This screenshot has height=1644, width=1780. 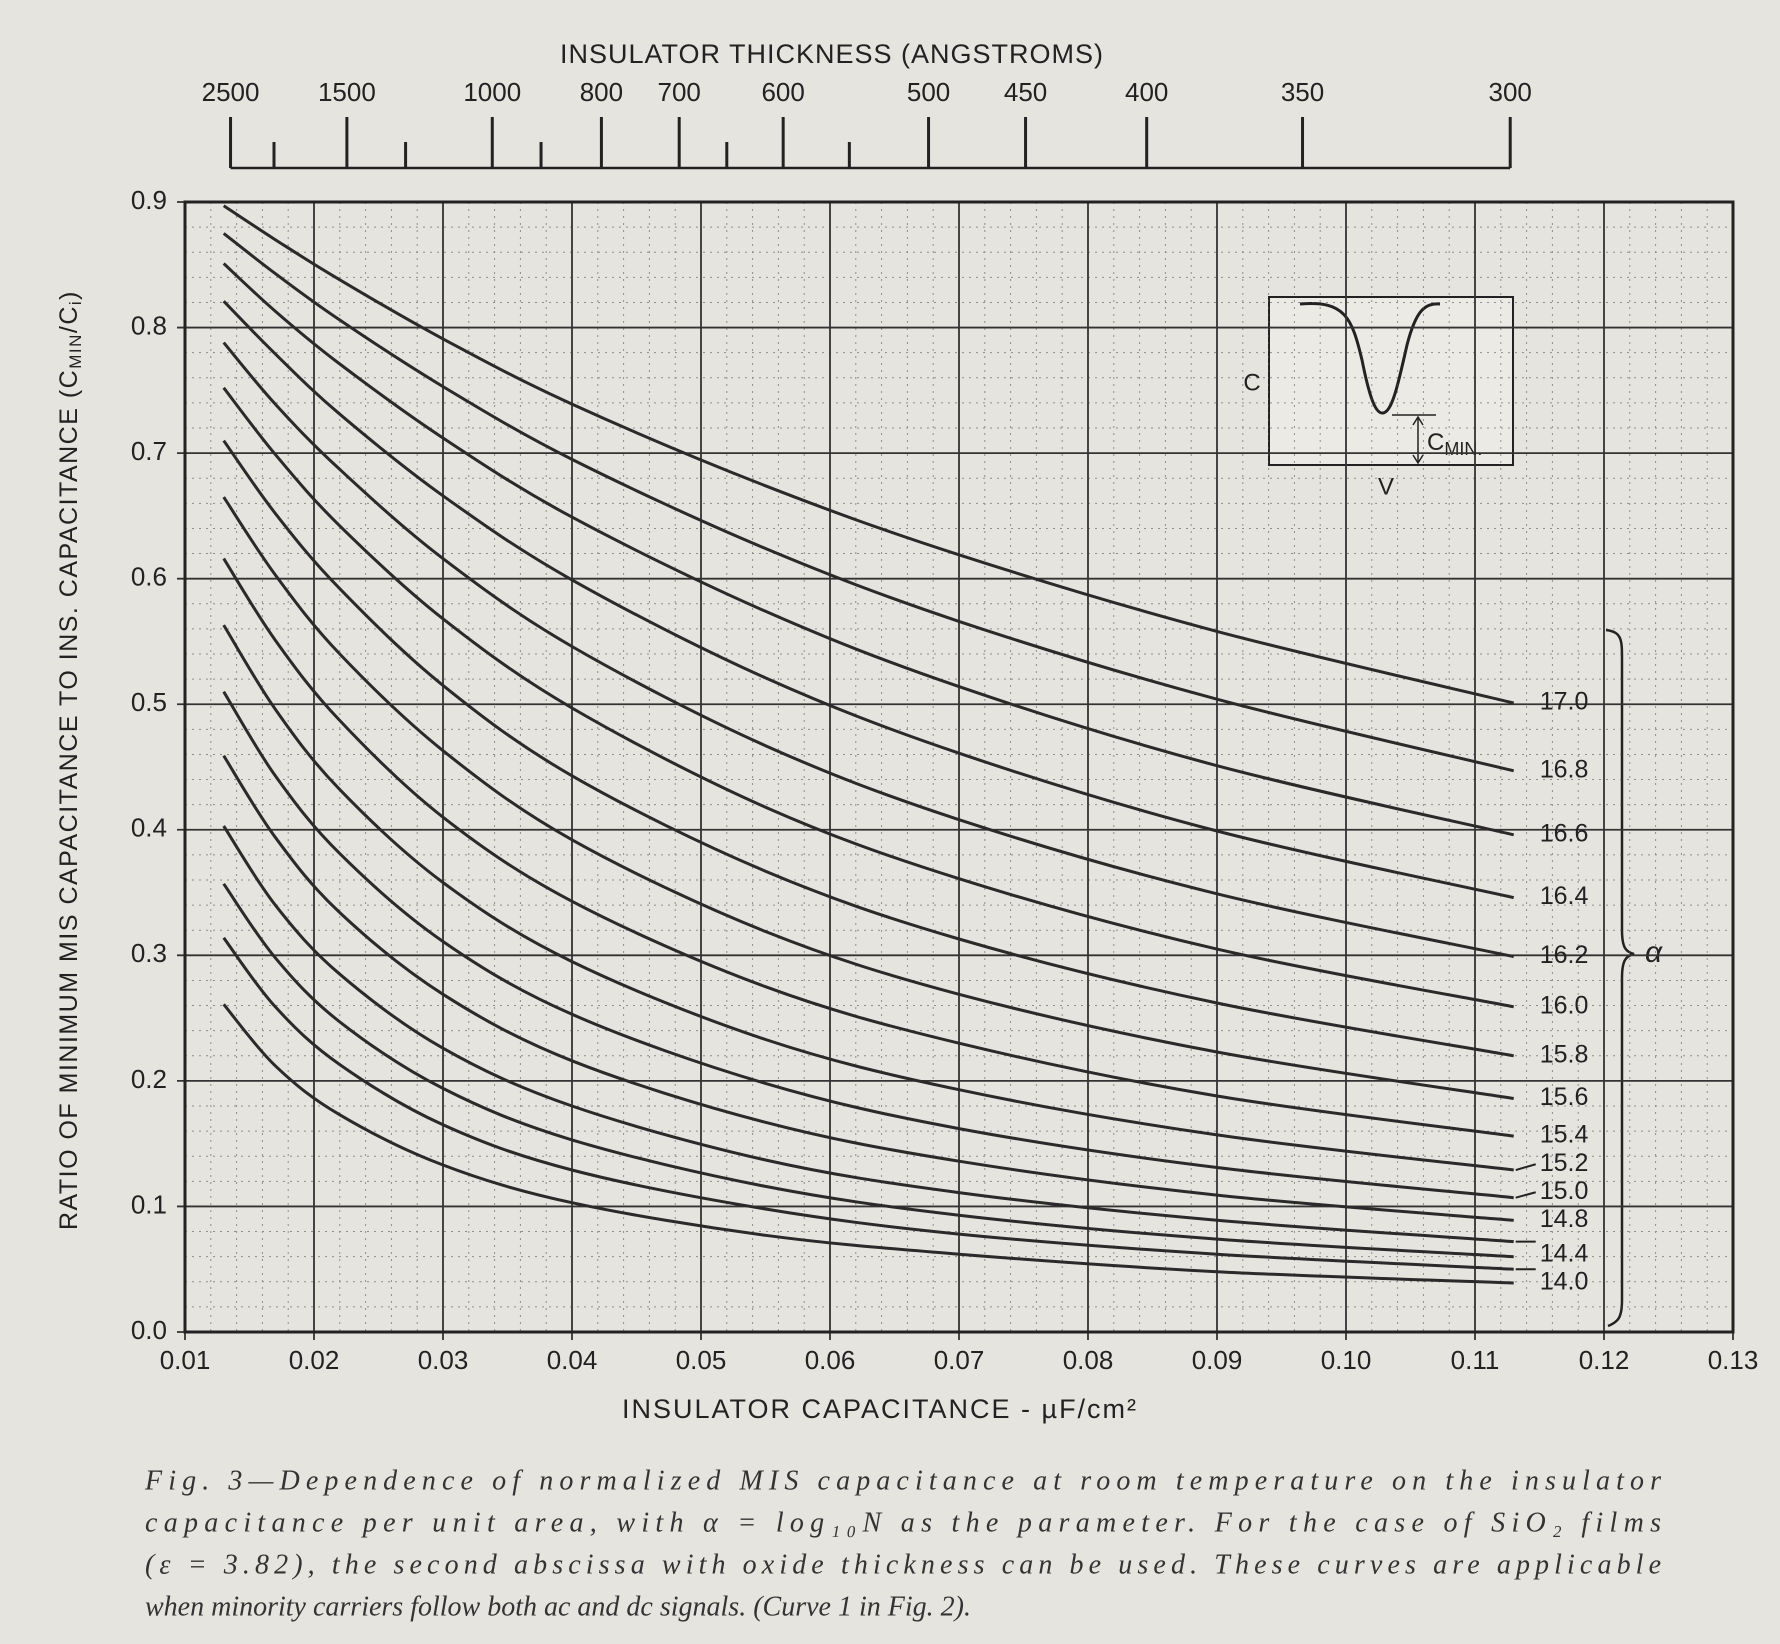 I want to click on series-label: 15.8, so click(x=1564, y=1054).